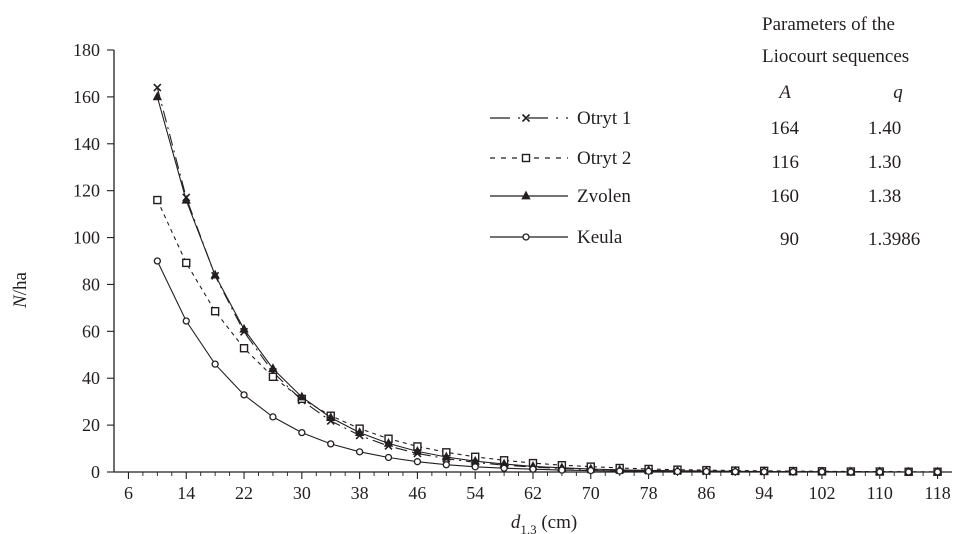  Describe the element at coordinates (784, 92) in the screenshot. I see `parameters-header-a: A` at that location.